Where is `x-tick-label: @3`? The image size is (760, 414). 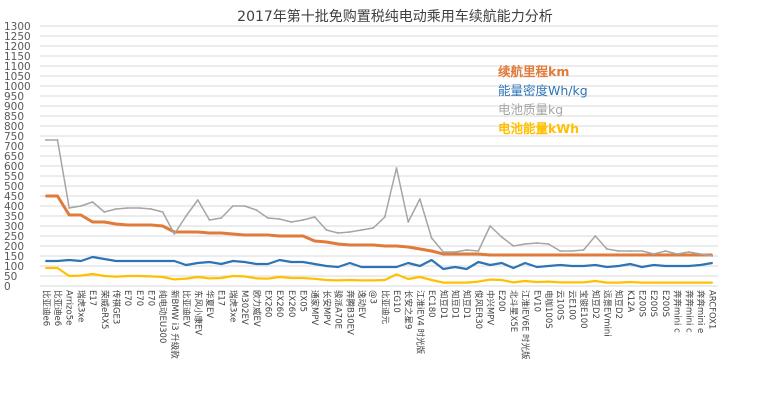 x-tick-label: @3 is located at coordinates (373, 297).